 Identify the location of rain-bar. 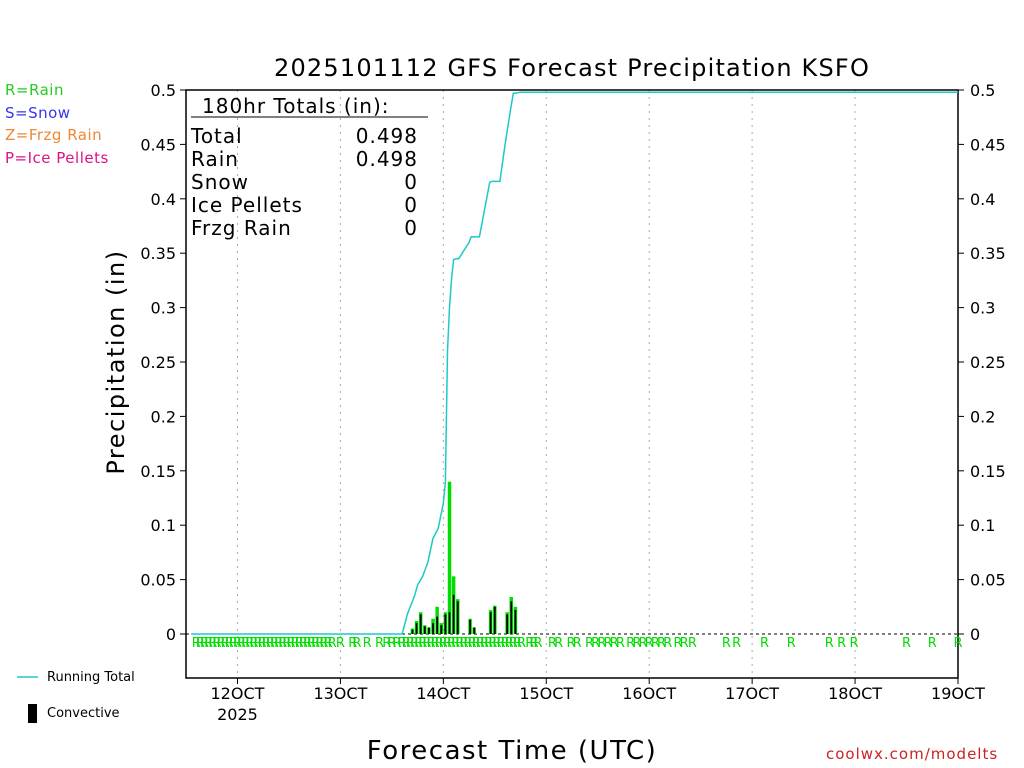
(449, 557).